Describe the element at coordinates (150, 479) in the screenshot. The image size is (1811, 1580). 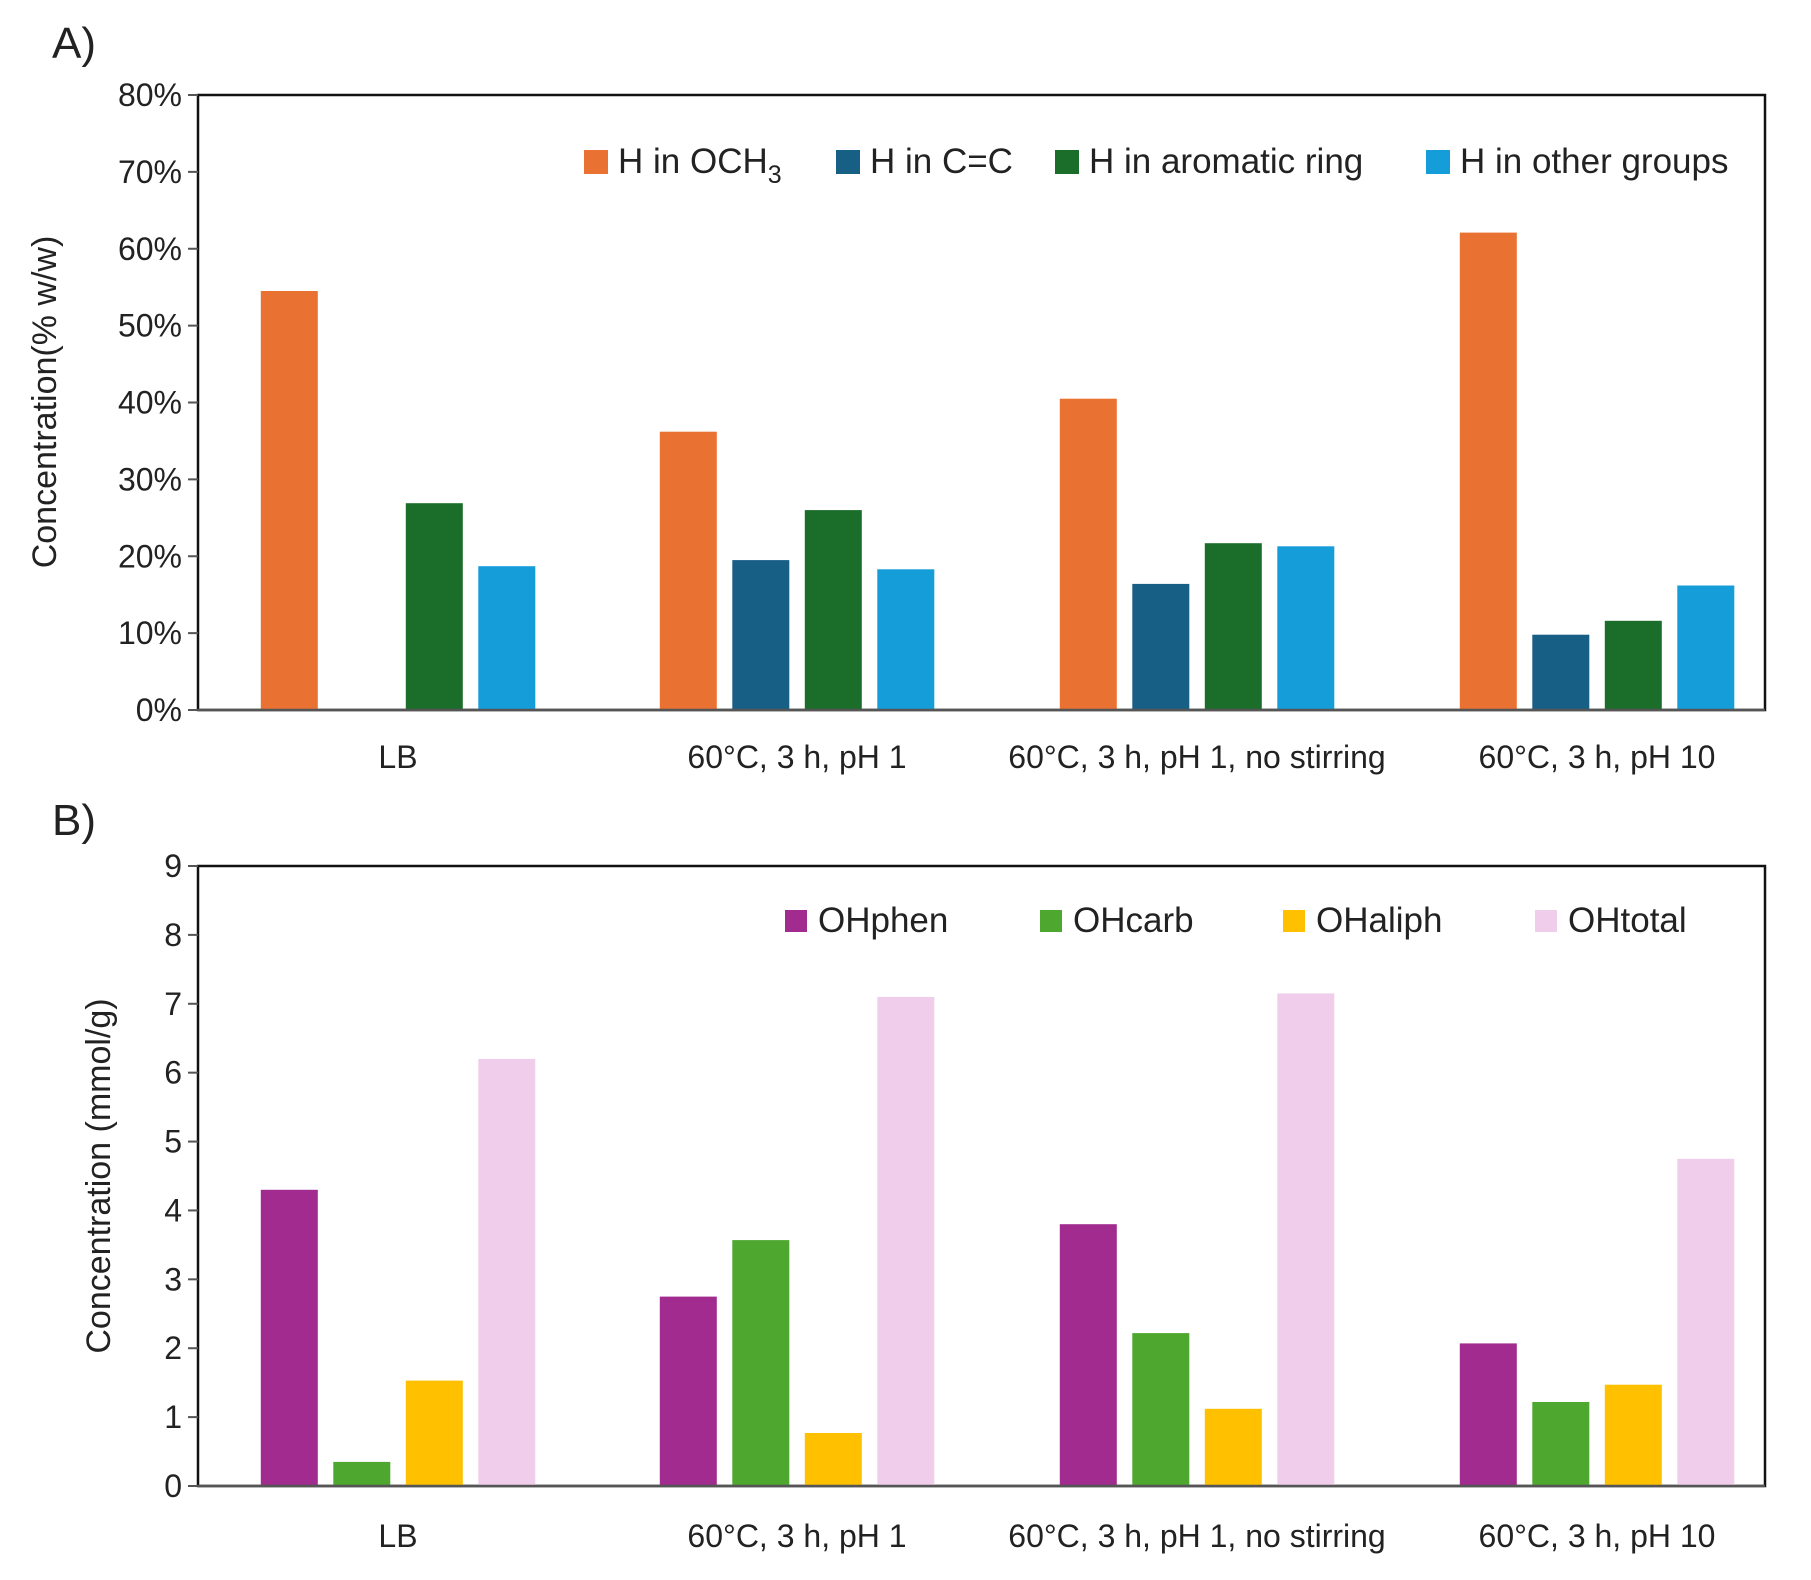
I see `y-tick-label: 30%` at that location.